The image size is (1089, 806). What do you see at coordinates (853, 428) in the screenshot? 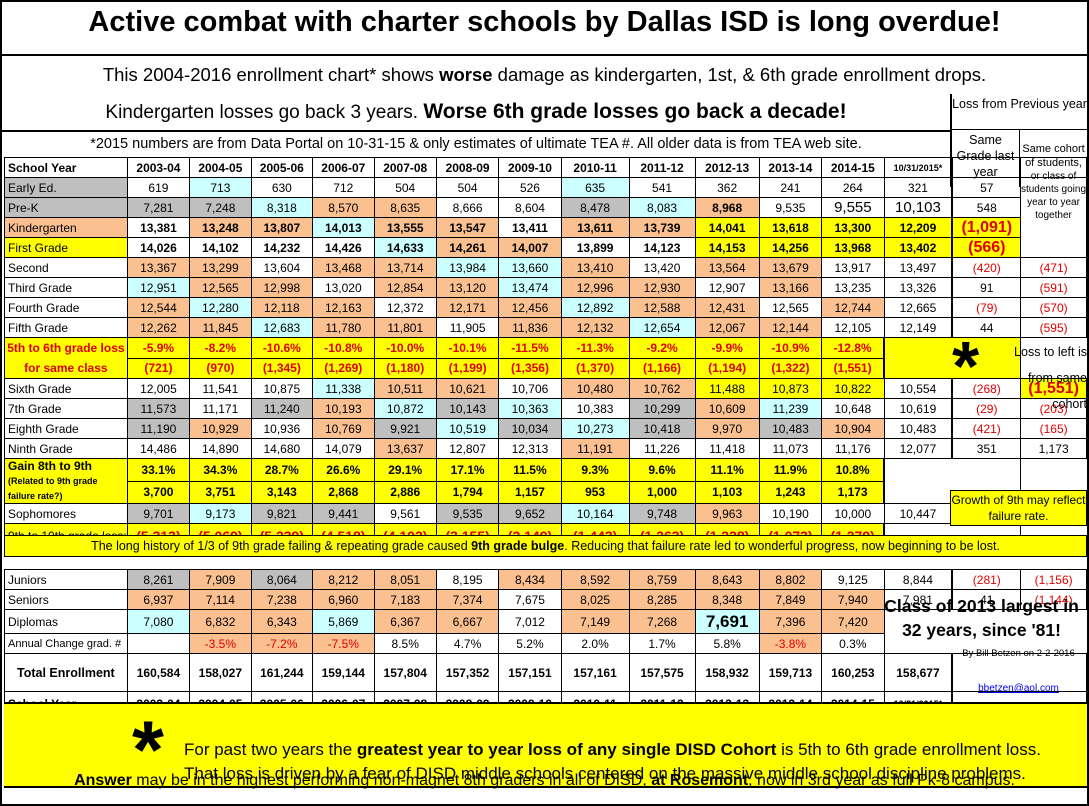
I see `value-cell: 10,904` at bounding box center [853, 428].